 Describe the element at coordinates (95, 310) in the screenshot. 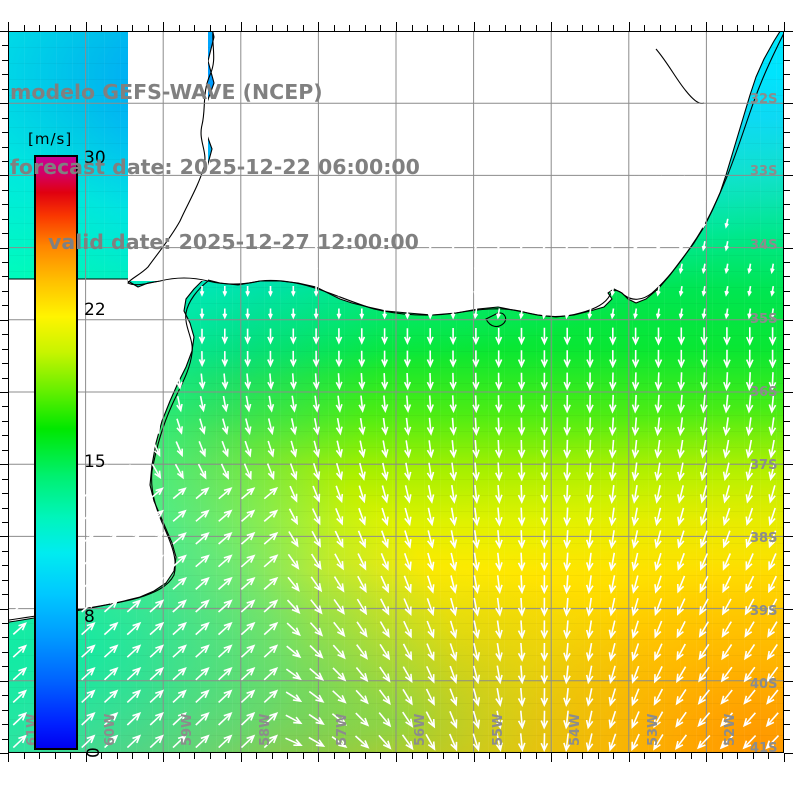

I see `colorbar-label-22: 22` at that location.